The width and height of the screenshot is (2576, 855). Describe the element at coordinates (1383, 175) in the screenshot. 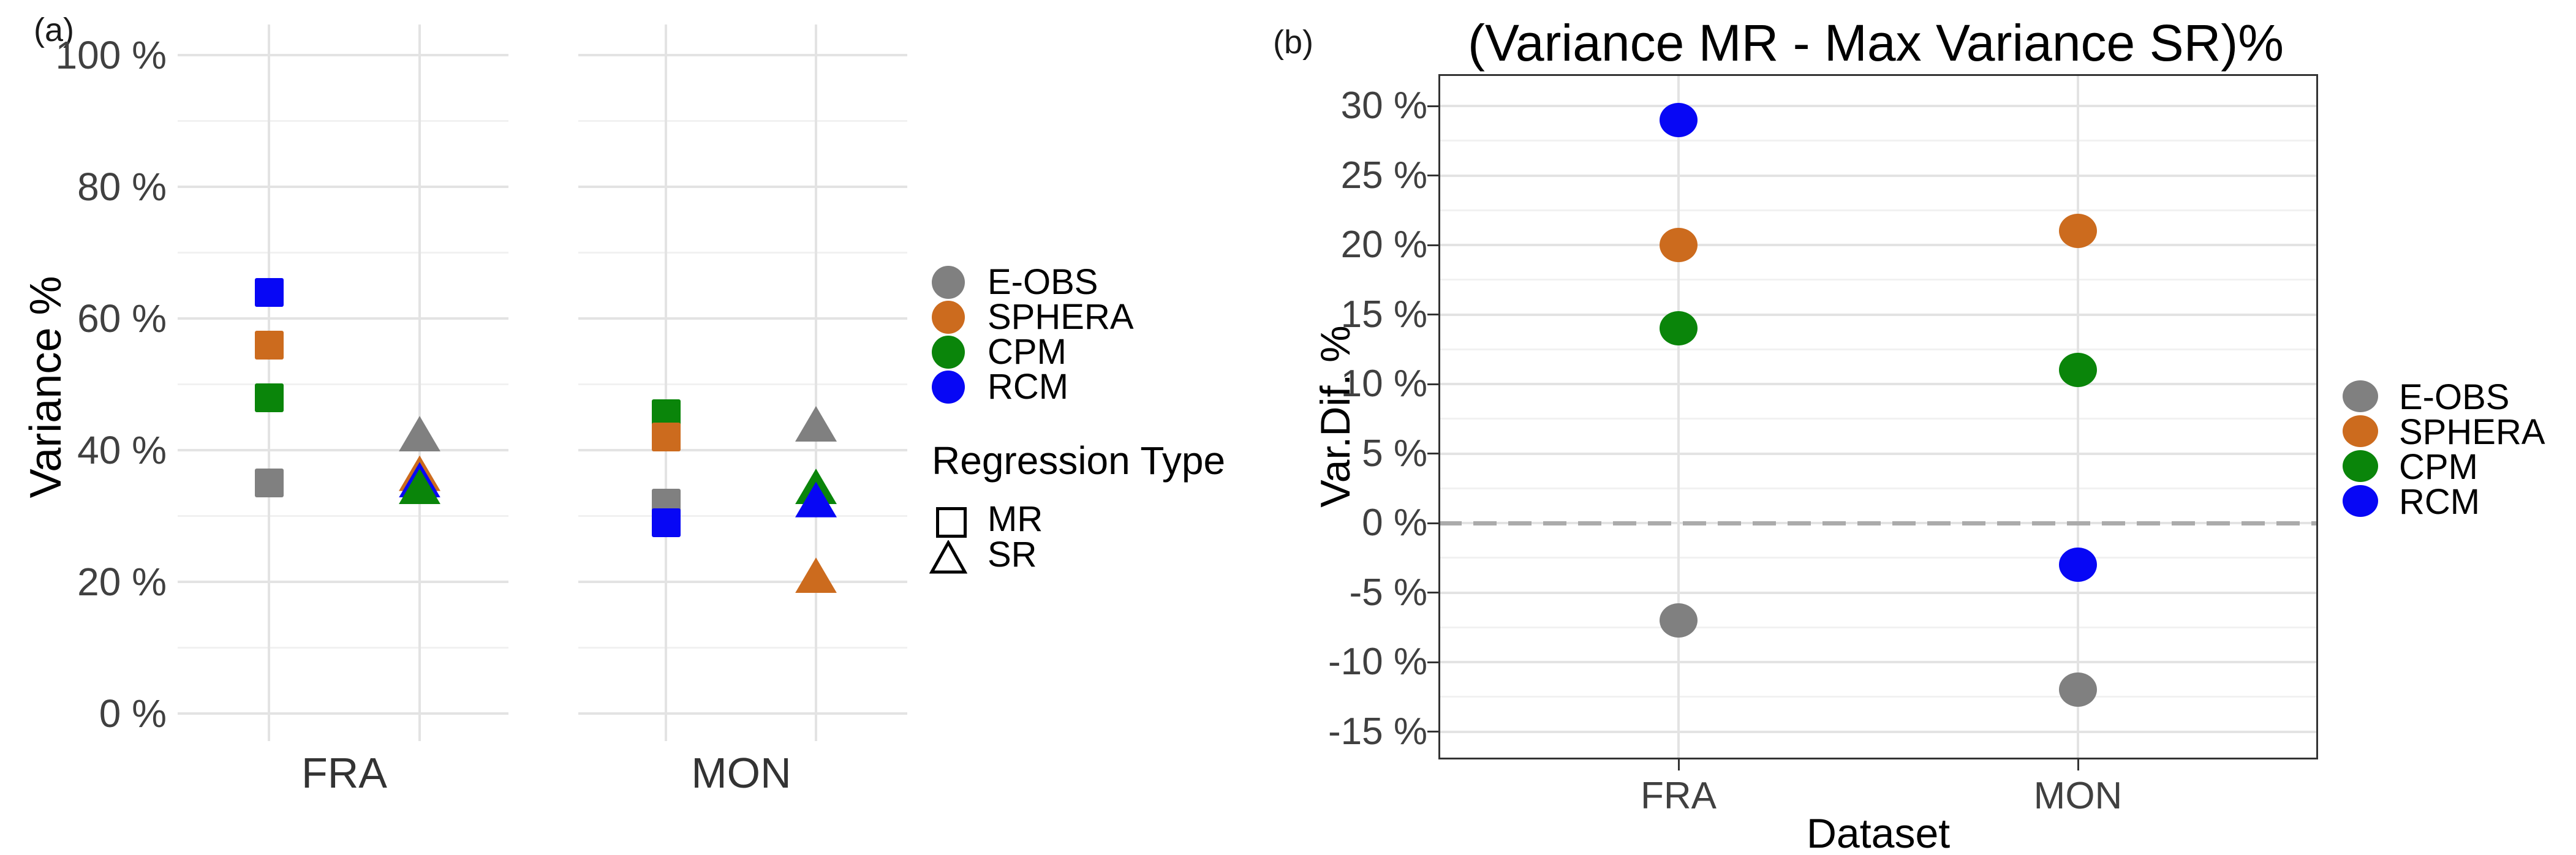

I see `y-tick-label: 25 %` at that location.